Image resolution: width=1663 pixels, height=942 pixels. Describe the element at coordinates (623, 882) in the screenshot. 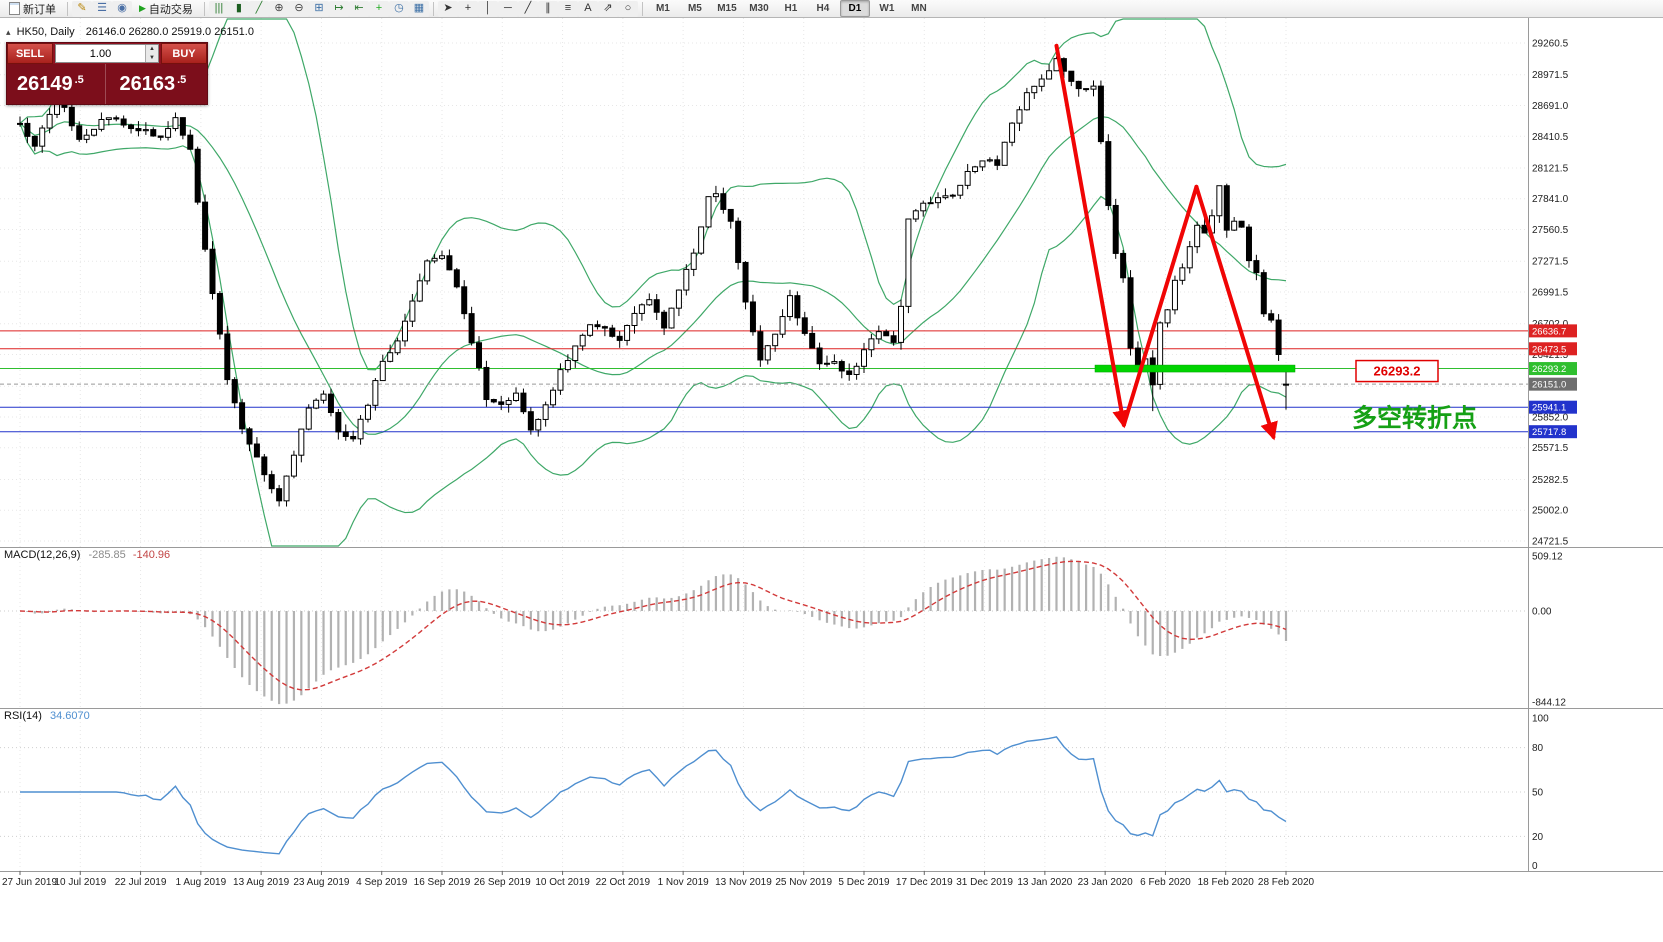

I see `svg-text: 22 Oct 2019` at that location.